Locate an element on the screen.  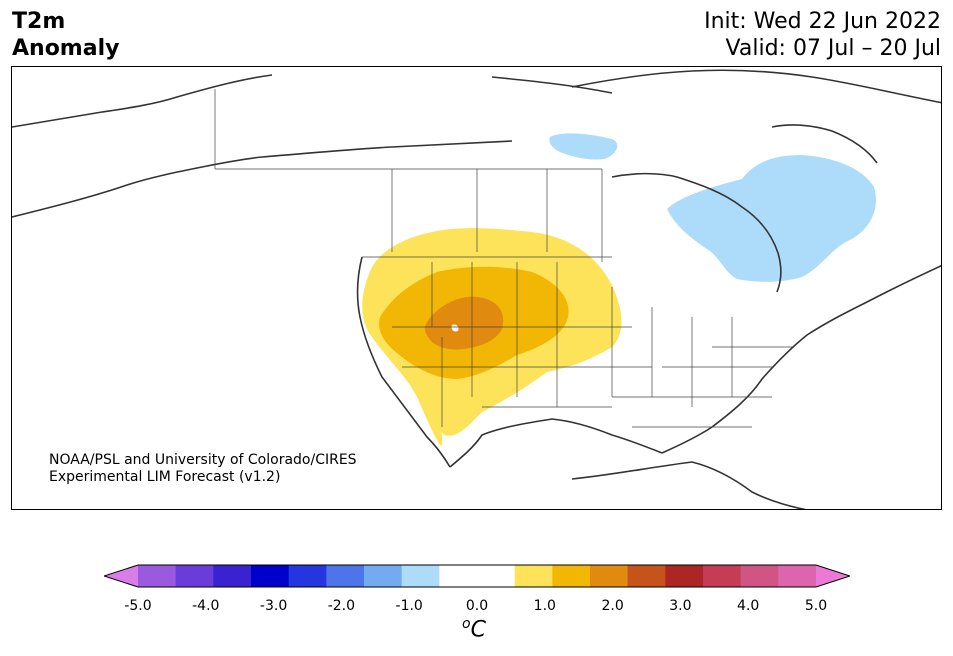
colorbar-tick-label: 0.0 is located at coordinates (477, 606).